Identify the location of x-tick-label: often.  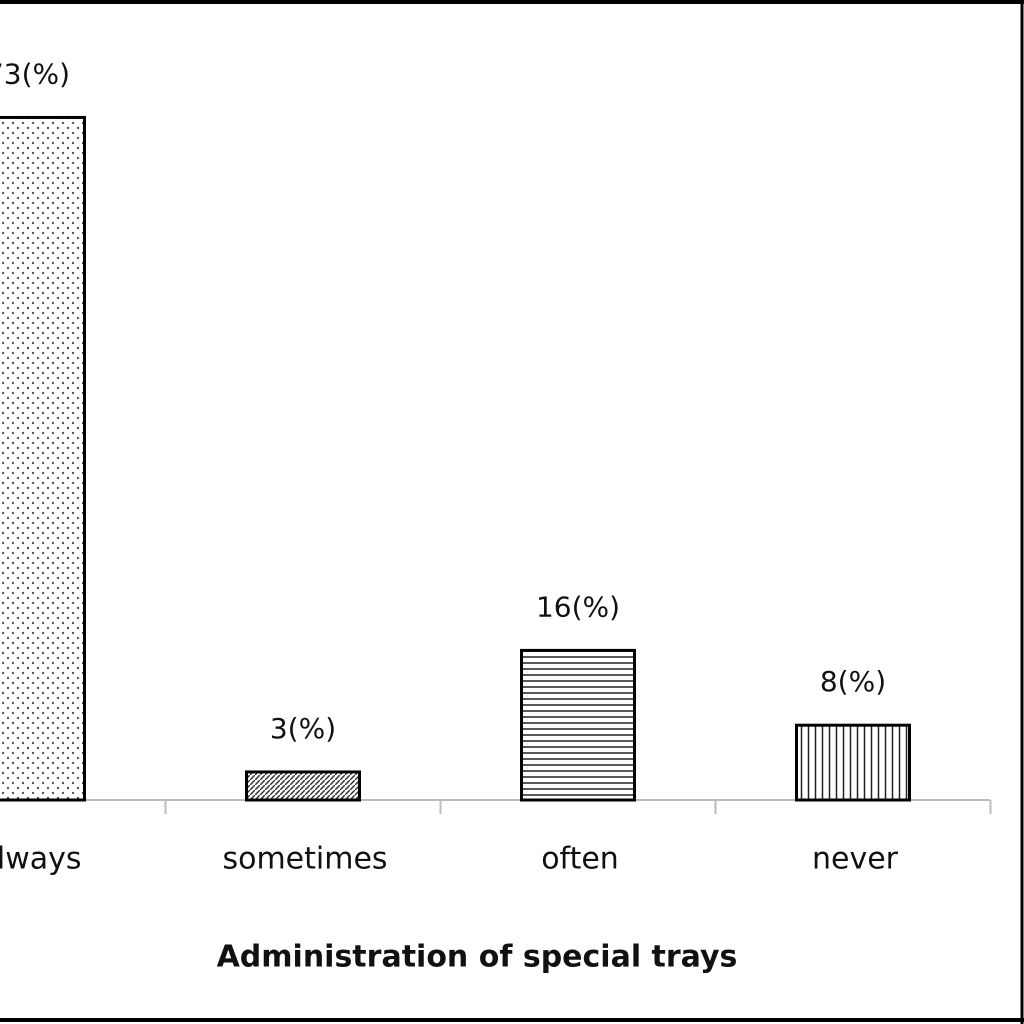
(580, 859).